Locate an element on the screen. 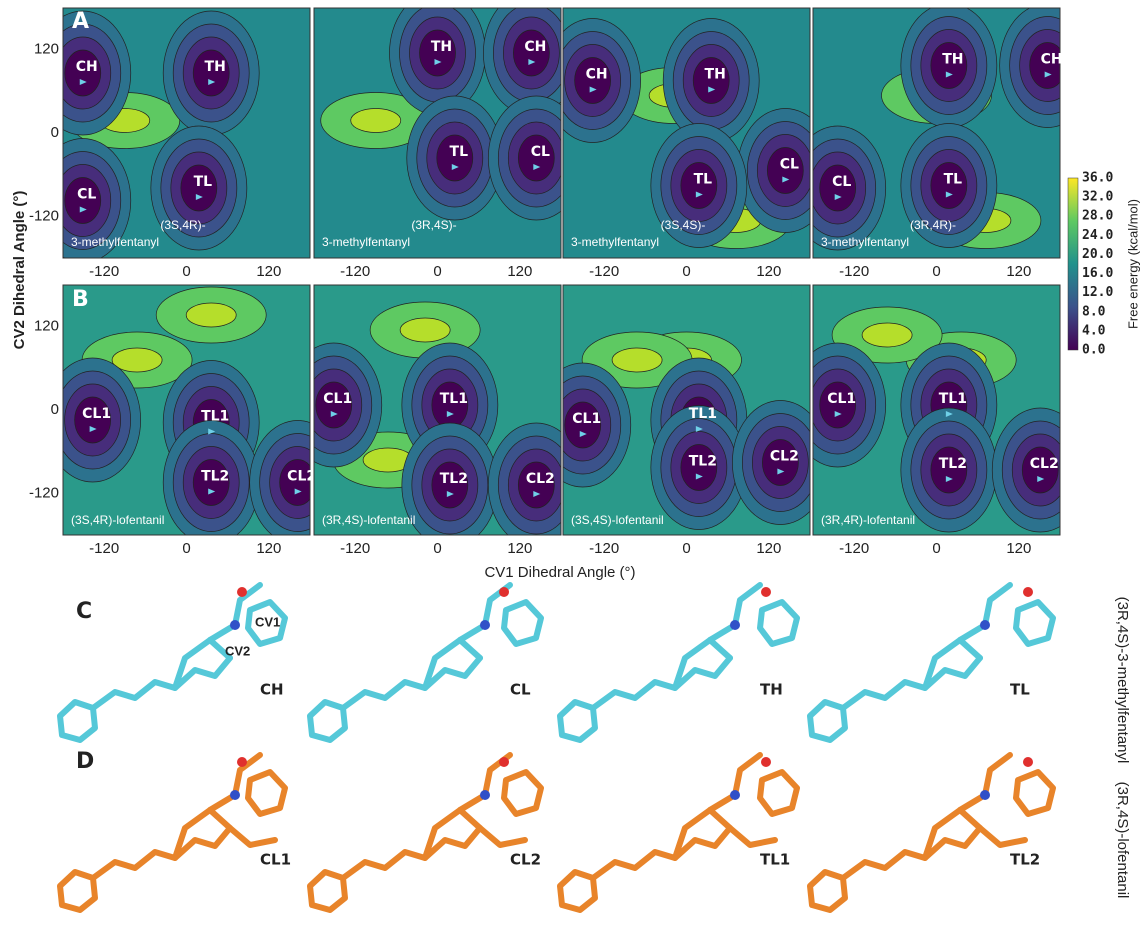  x-axis-title: CV1 Dihedral Angle (°) is located at coordinates (559, 572).